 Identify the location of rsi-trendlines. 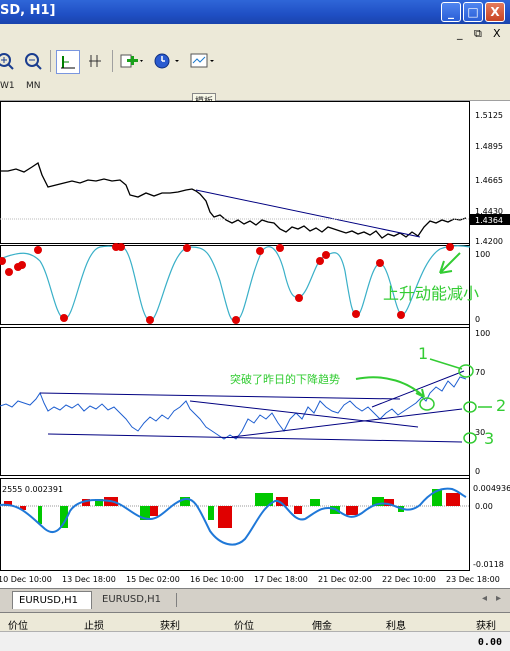
(252, 406).